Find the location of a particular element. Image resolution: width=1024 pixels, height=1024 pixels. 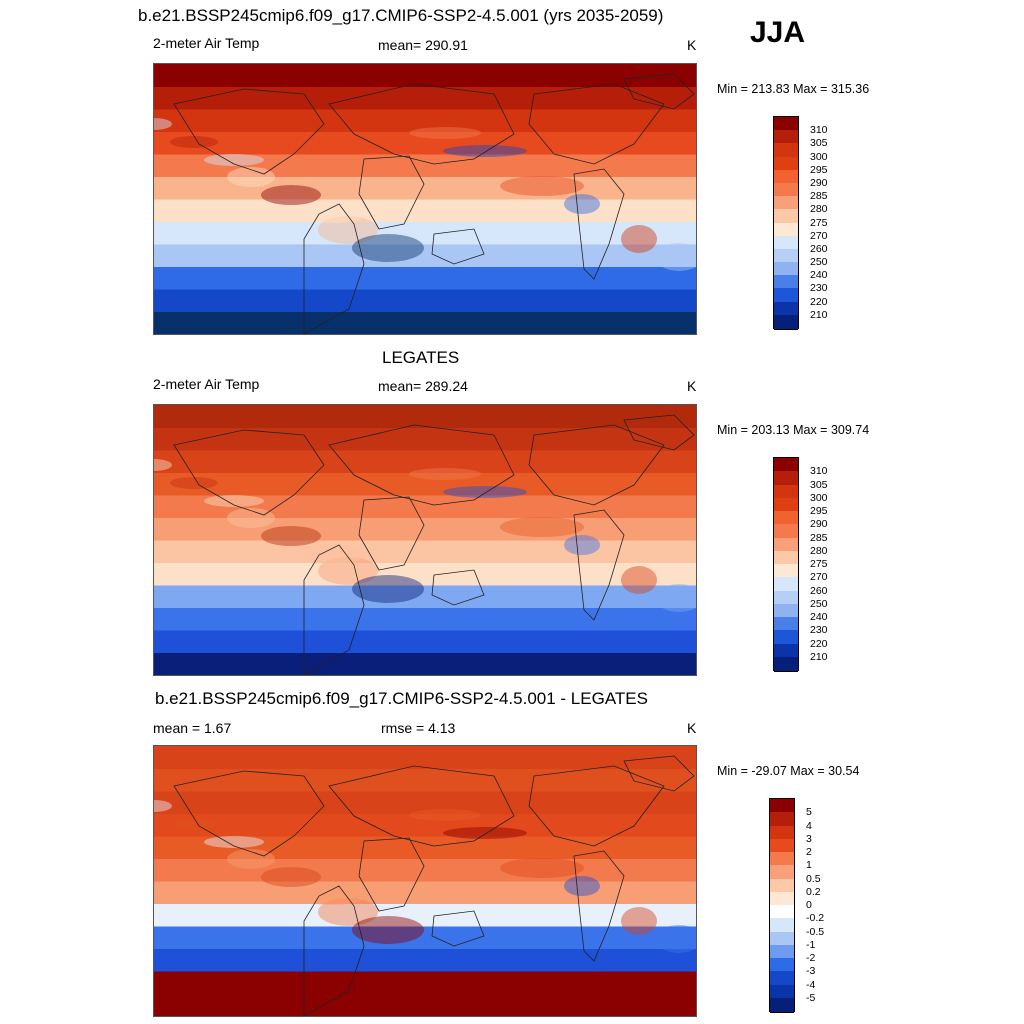

colorbar-tick-label: 0.2 is located at coordinates (813, 891).